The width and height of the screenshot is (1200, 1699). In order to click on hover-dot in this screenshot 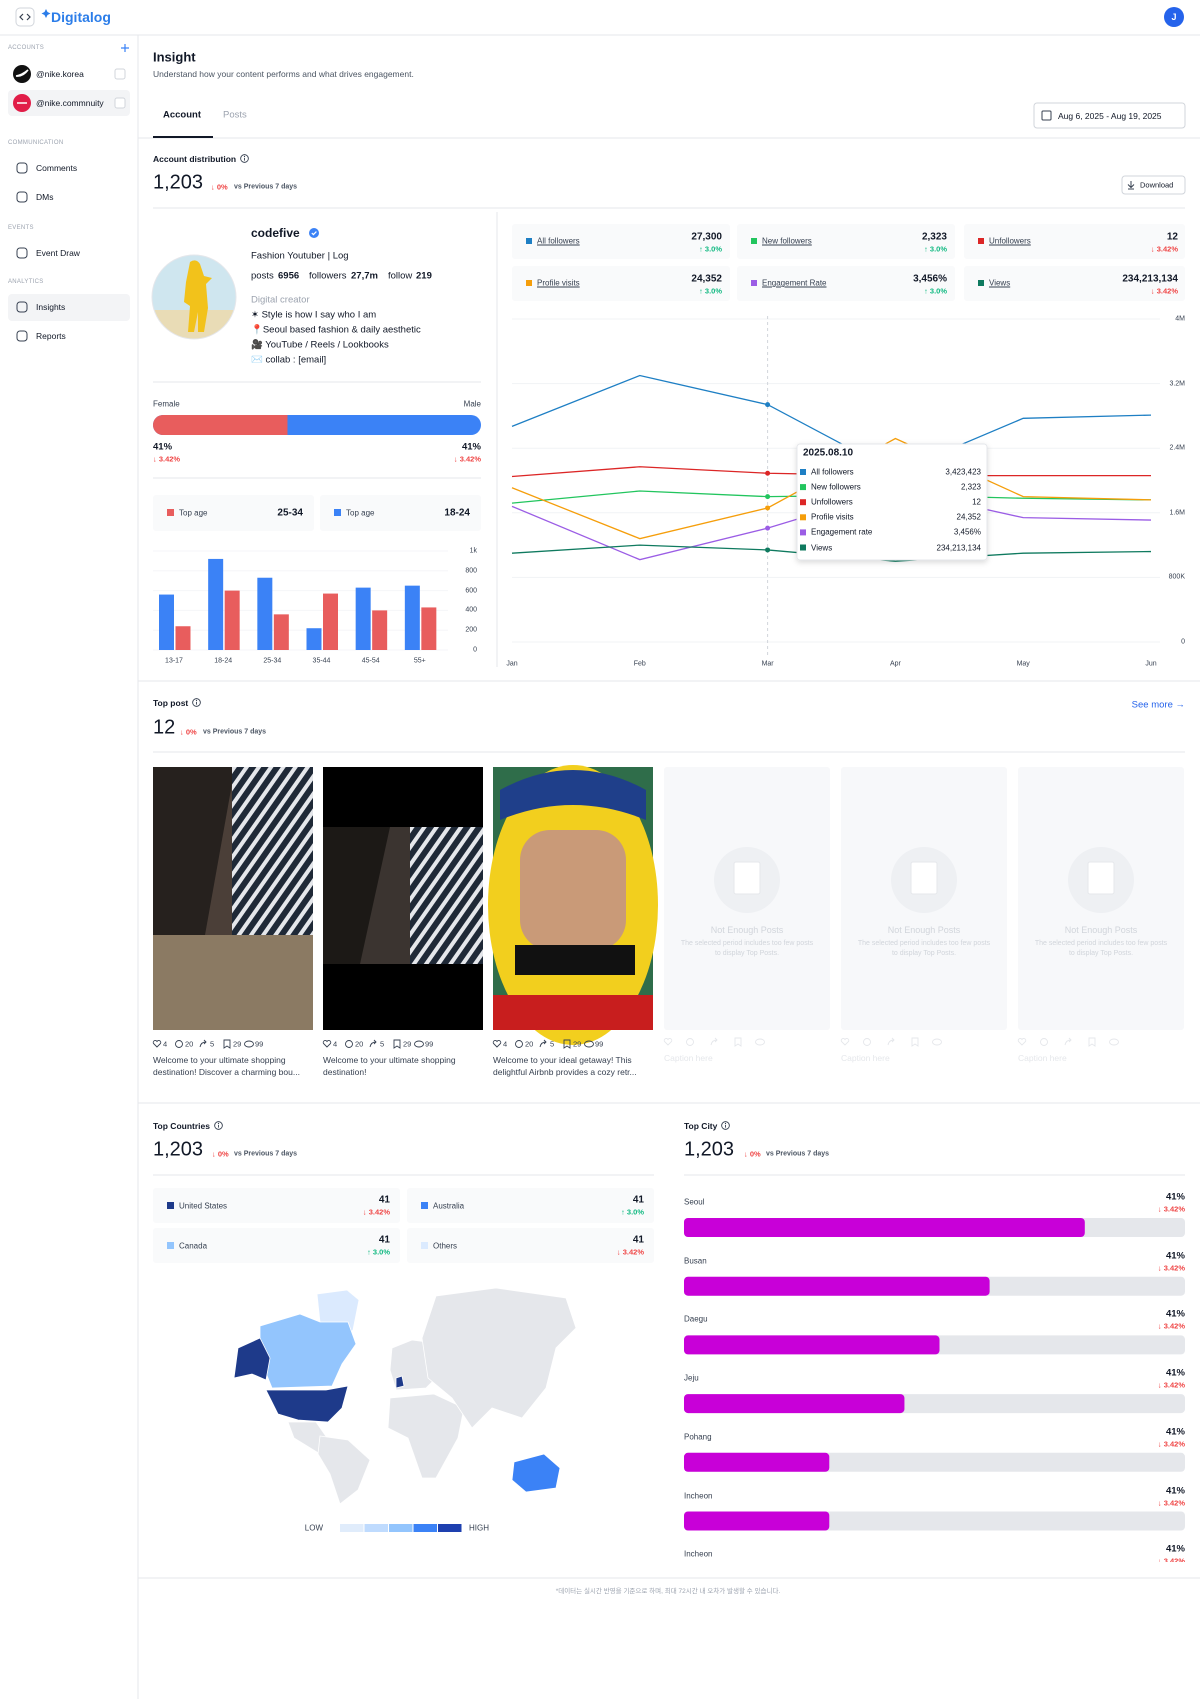, I will do `click(768, 550)`.